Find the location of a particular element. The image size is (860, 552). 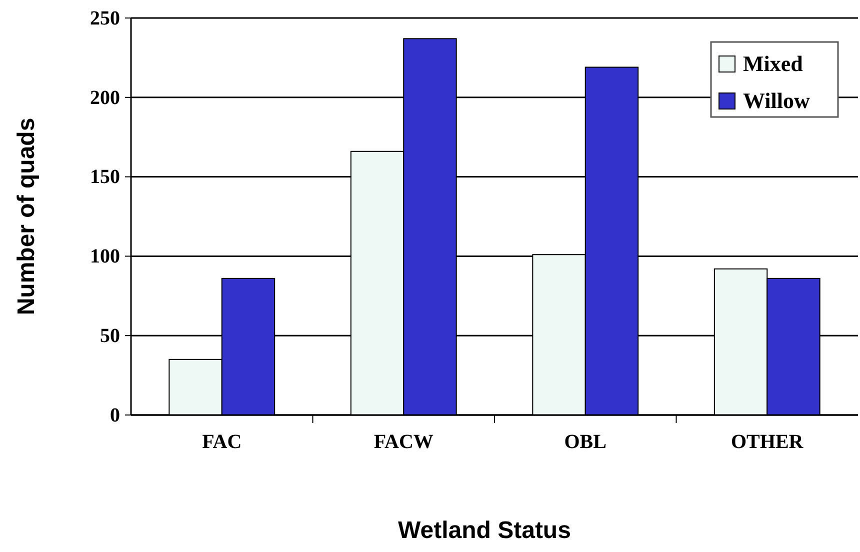

y-tick-label: 0 is located at coordinates (115, 415).